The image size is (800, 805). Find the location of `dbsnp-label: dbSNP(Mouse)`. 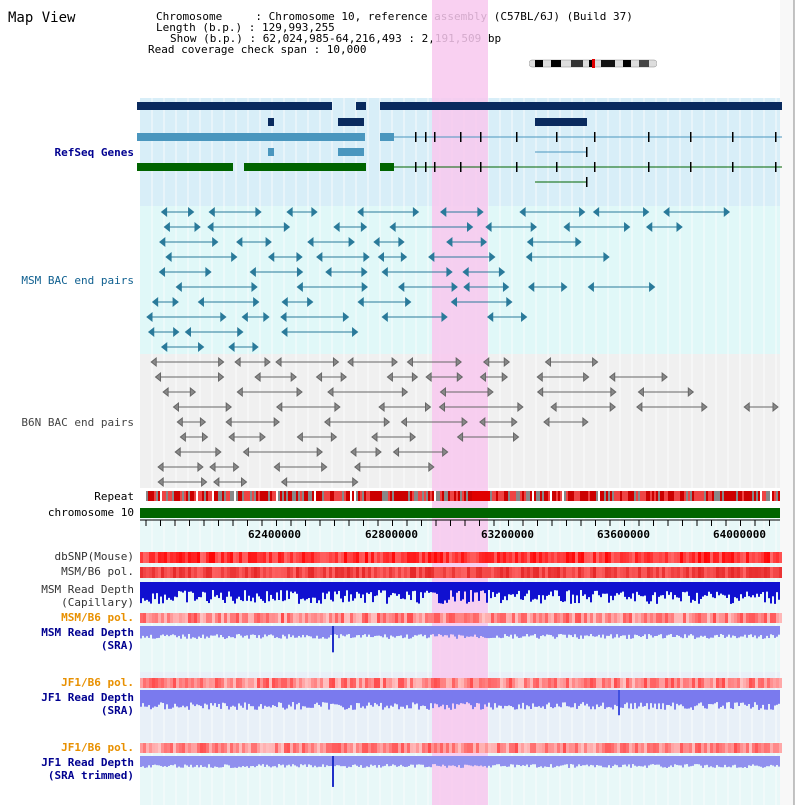

dbsnp-label: dbSNP(Mouse) is located at coordinates (94, 556).